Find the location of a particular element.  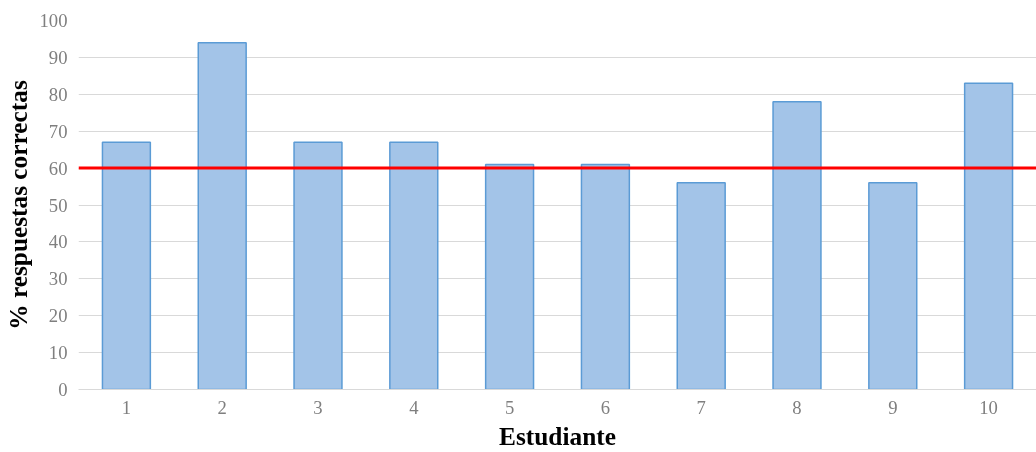

y-tick-label: 90 is located at coordinates (58, 57).